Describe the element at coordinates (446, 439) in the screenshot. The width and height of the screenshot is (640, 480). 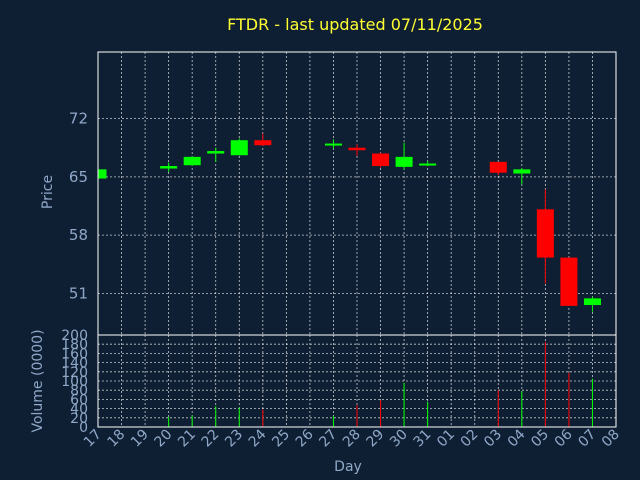
I see `x-tick-label: 01` at that location.